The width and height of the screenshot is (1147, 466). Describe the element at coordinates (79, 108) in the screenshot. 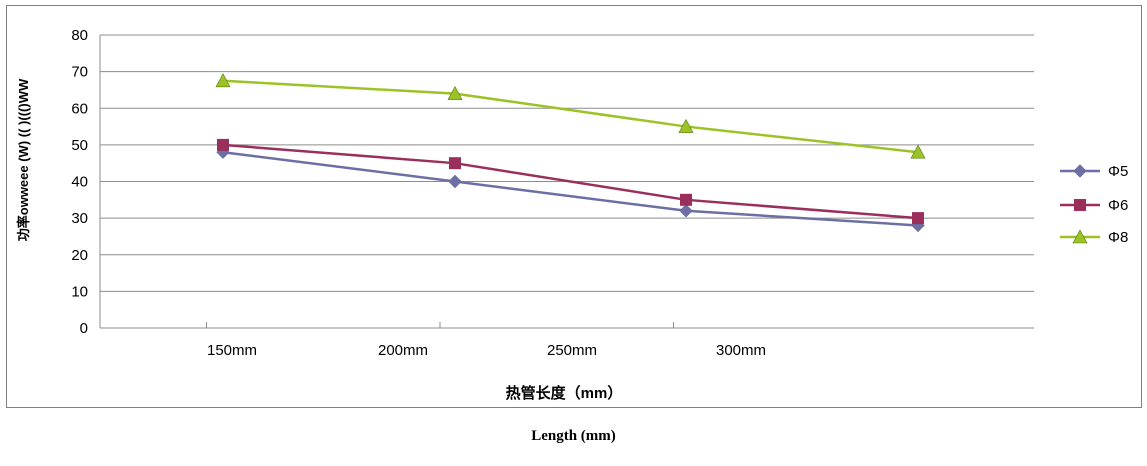

I see `y-tick-label: 60` at that location.